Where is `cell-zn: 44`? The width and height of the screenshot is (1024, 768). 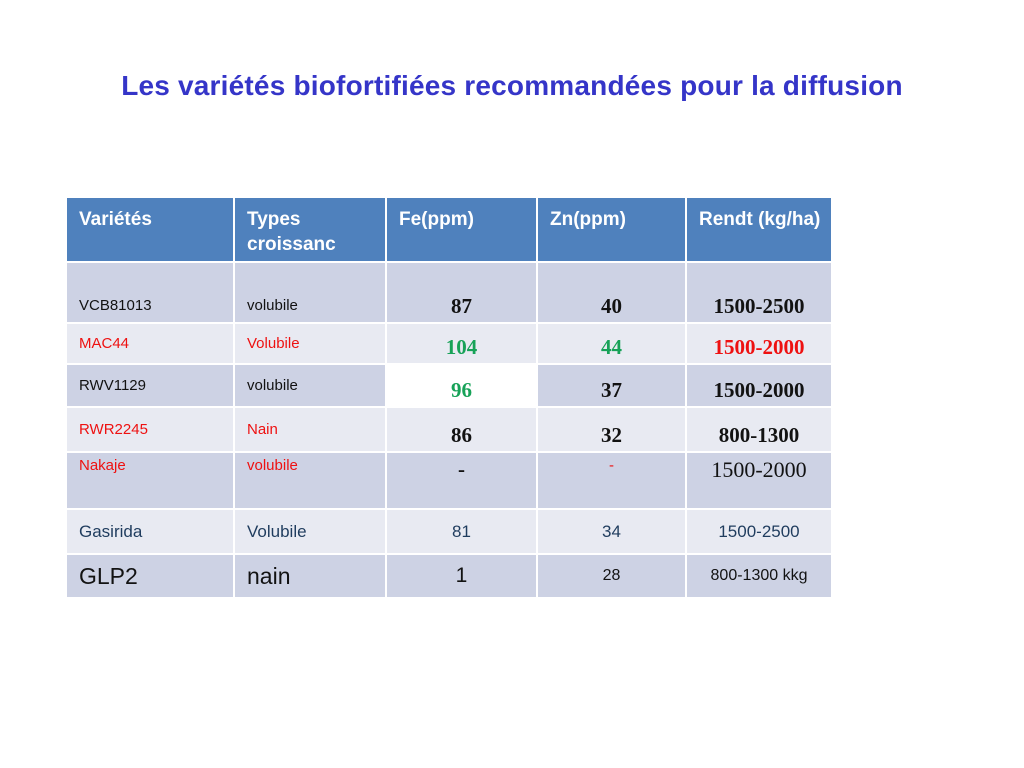 cell-zn: 44 is located at coordinates (611, 343).